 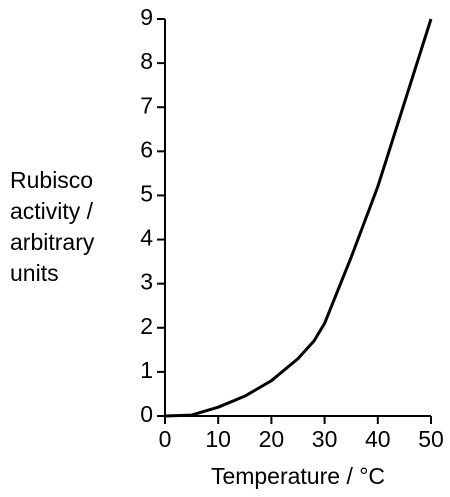 What do you see at coordinates (146, 238) in the screenshot?
I see `y-tick-label: 4` at bounding box center [146, 238].